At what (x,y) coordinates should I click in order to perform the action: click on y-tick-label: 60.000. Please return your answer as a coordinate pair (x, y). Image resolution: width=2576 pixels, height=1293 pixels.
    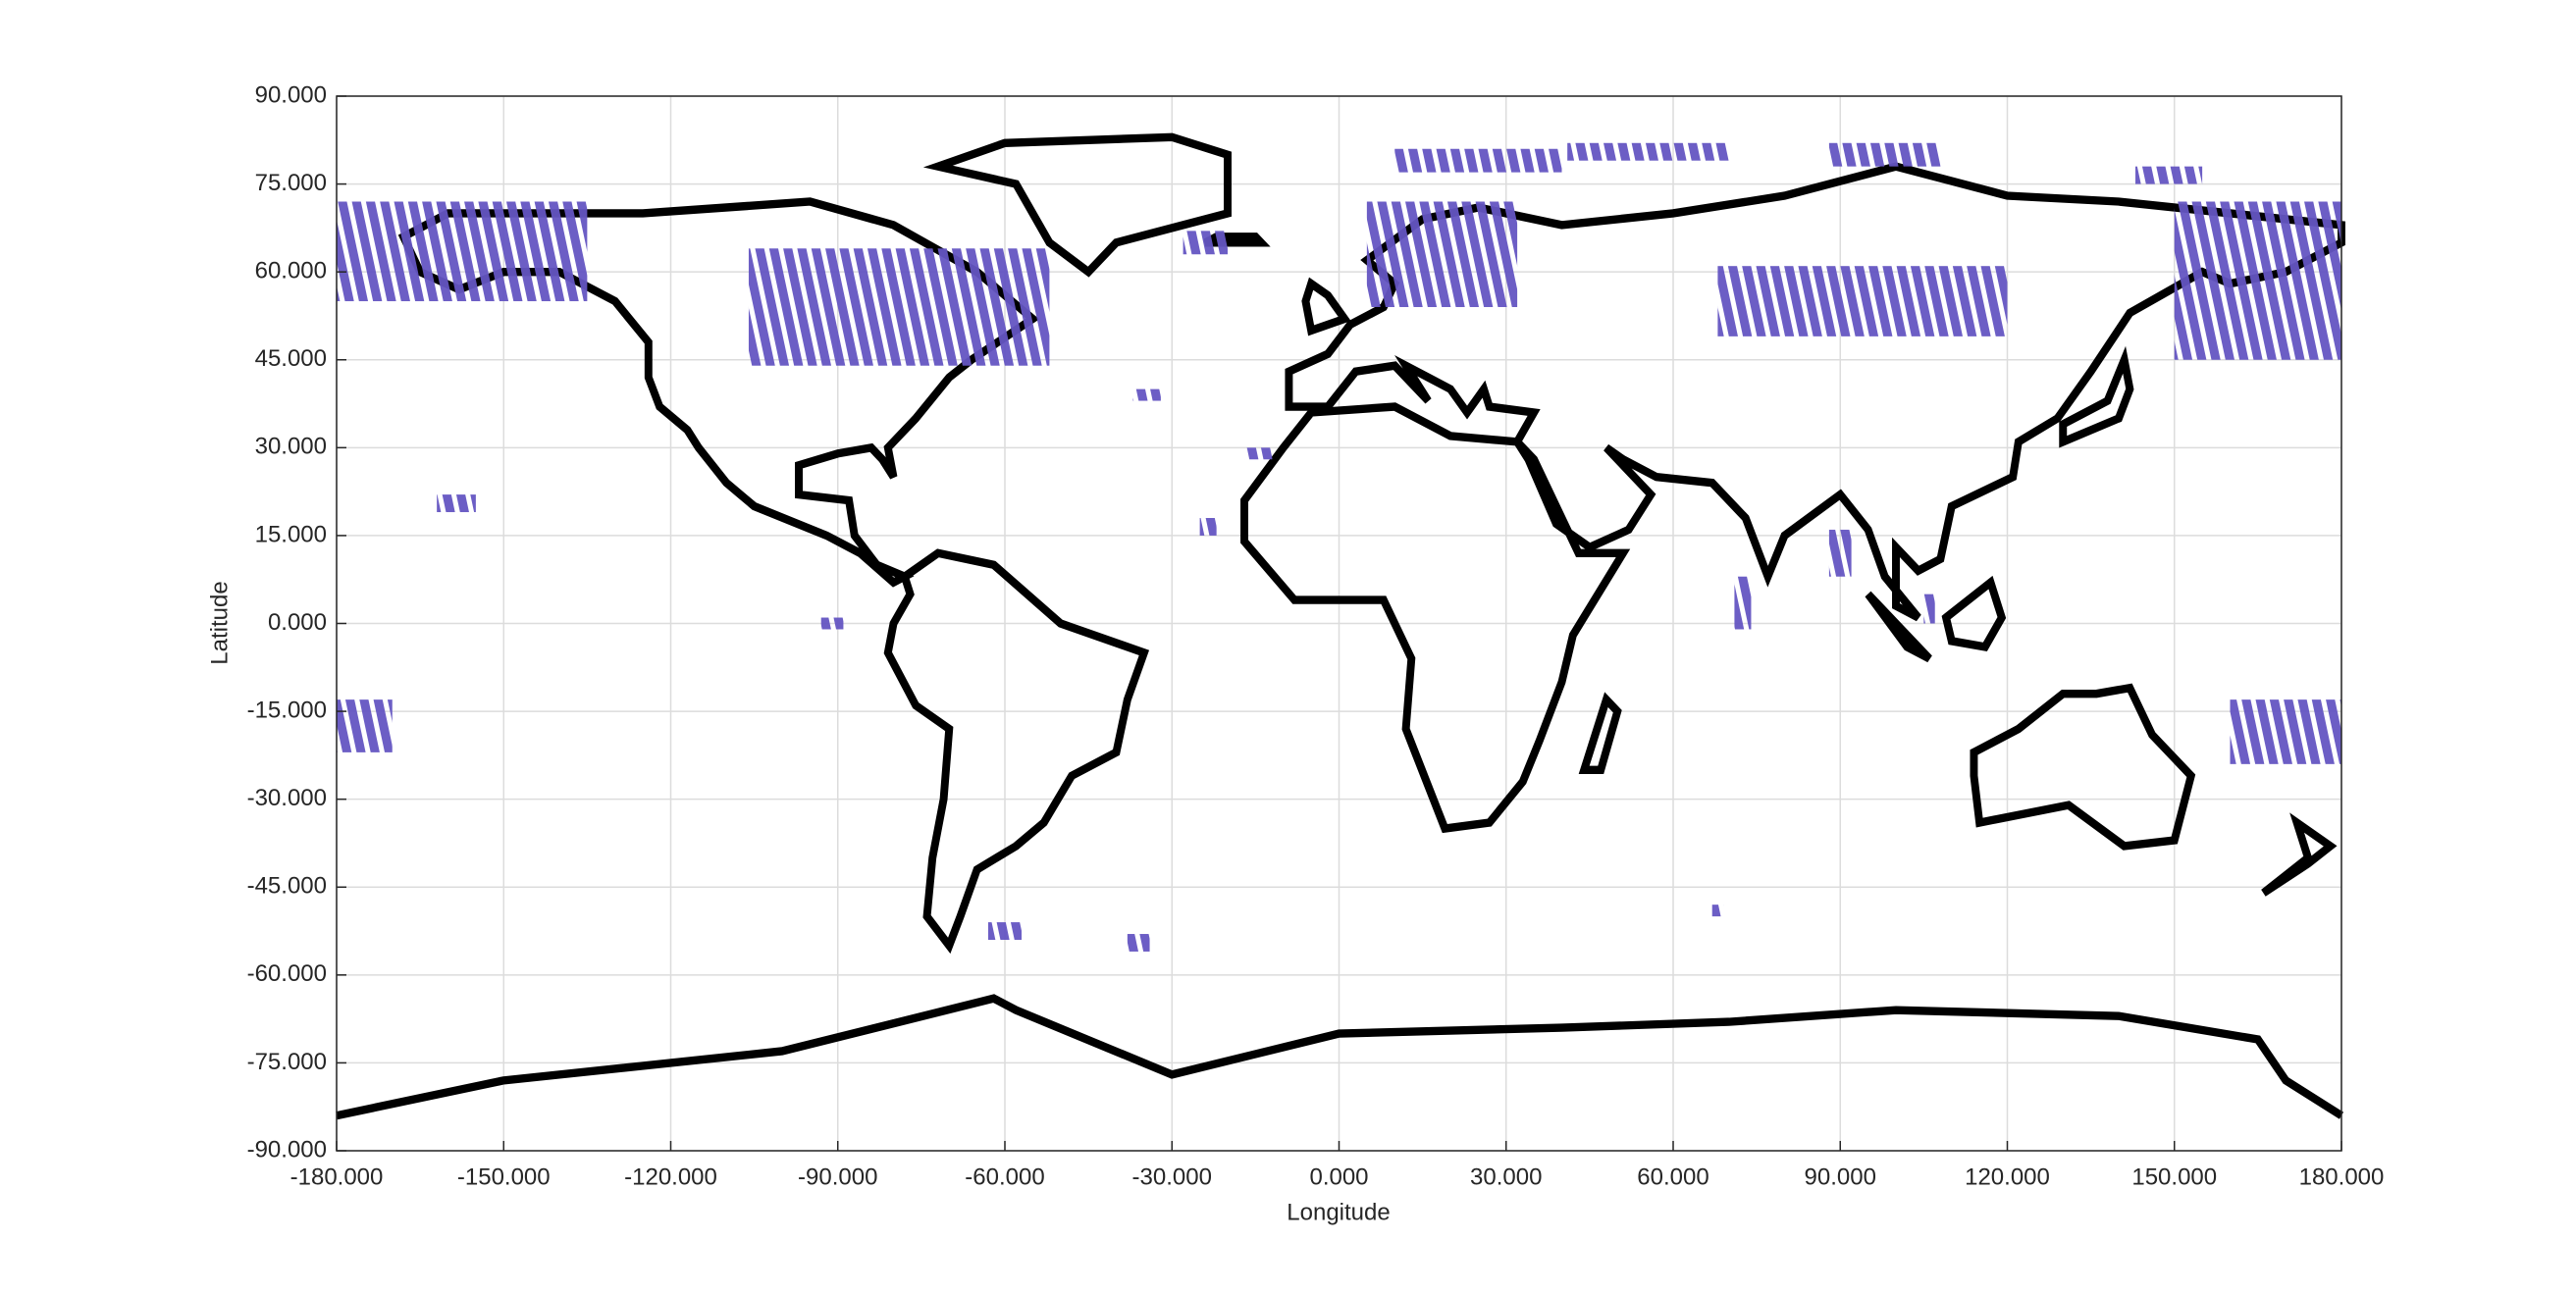
    Looking at the image, I should click on (291, 271).